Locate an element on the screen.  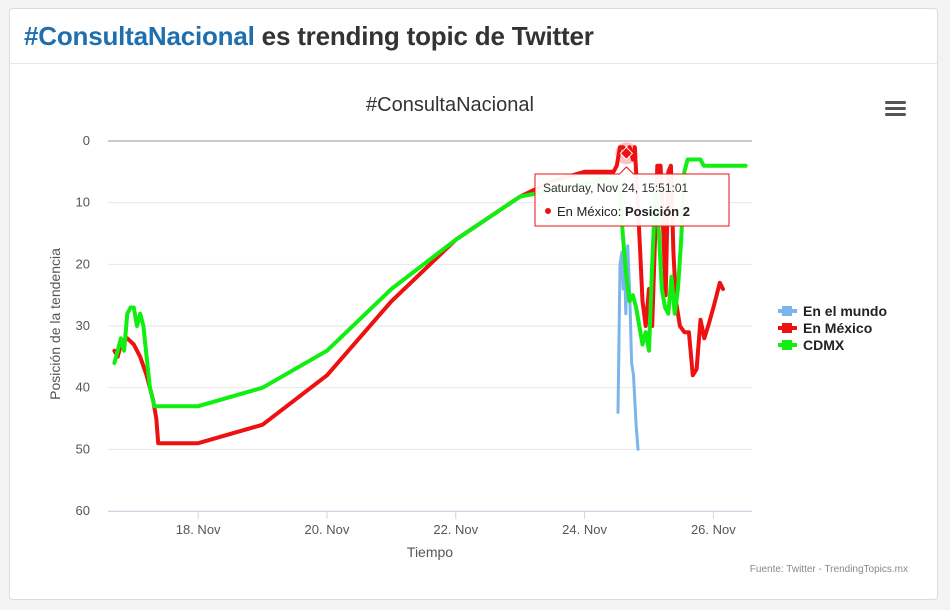
credits: Fuente: Twitter - TrendingTopics.mx is located at coordinates (829, 569).